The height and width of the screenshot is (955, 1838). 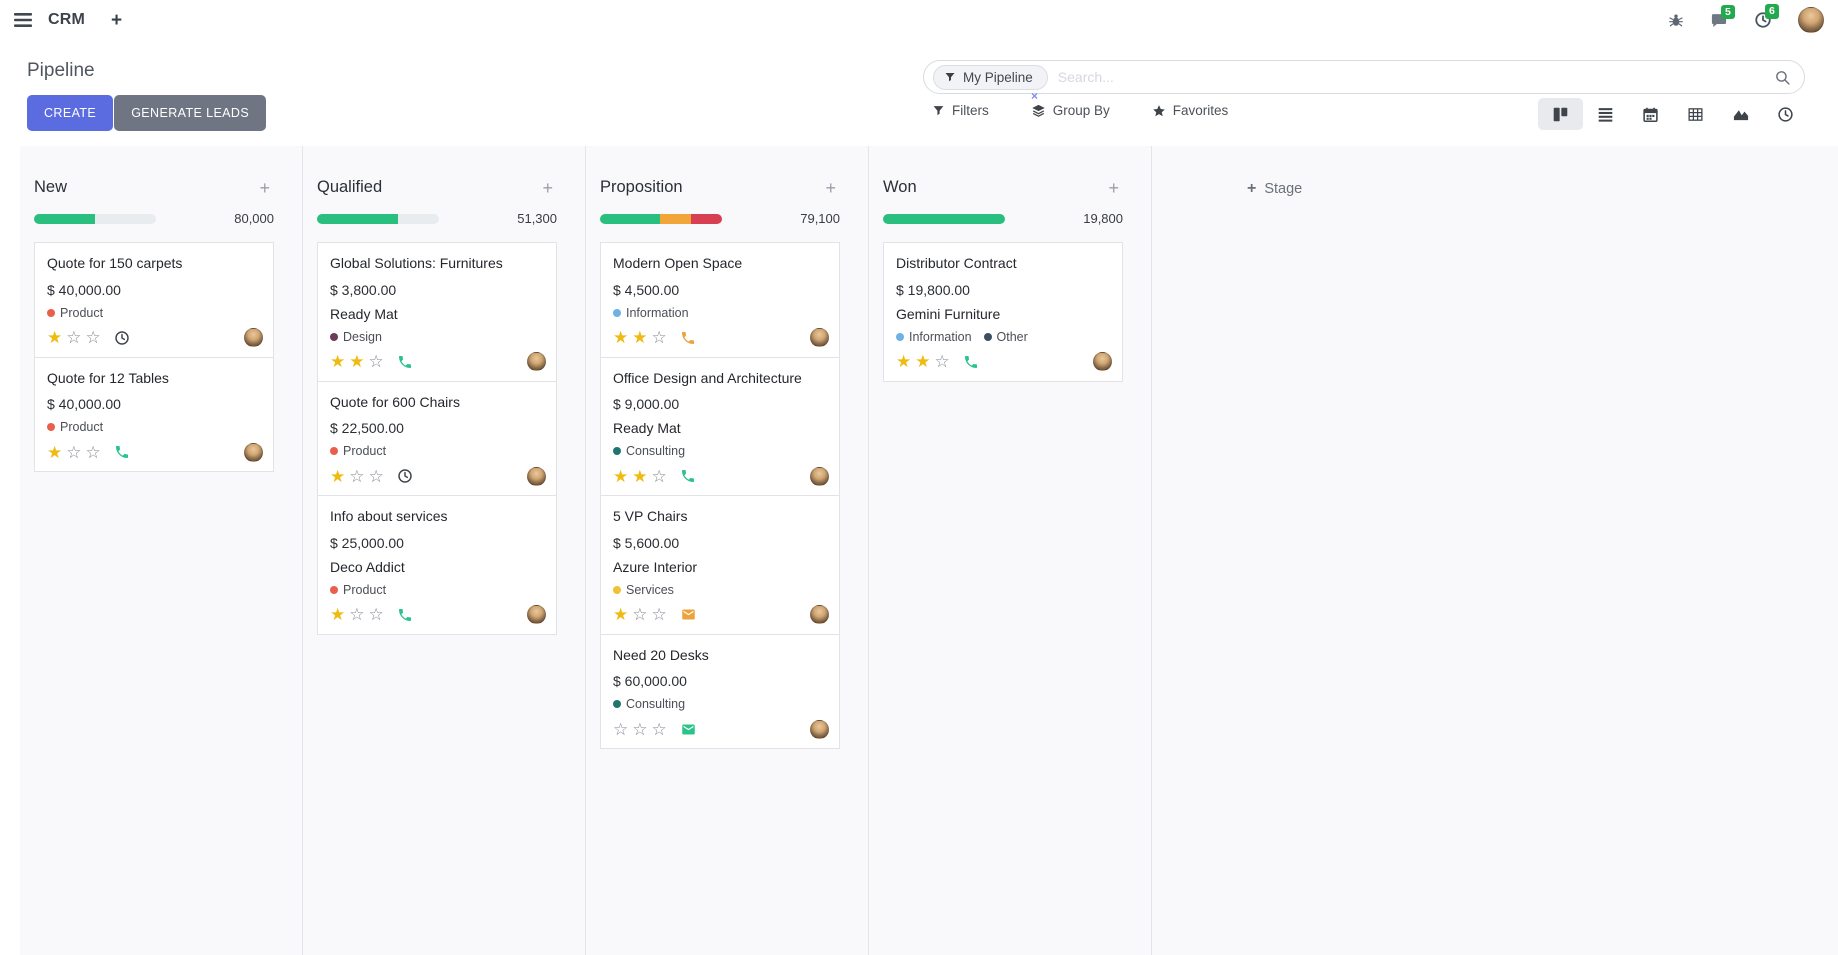 I want to click on apps-menu-icon, so click(x=23, y=20).